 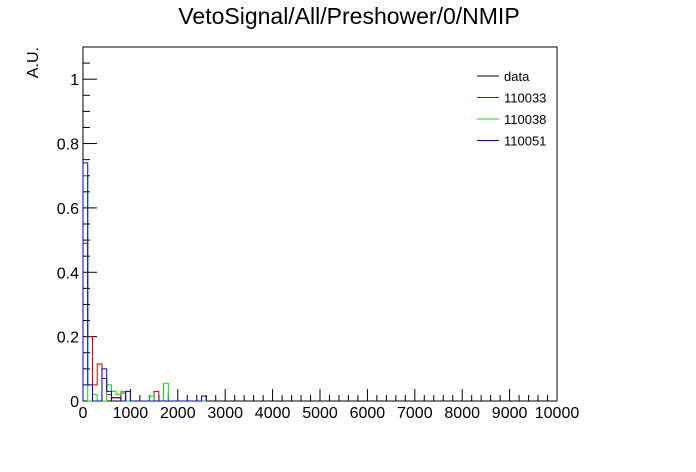 What do you see at coordinates (320, 413) in the screenshot?
I see `x-tick-label: 5000` at bounding box center [320, 413].